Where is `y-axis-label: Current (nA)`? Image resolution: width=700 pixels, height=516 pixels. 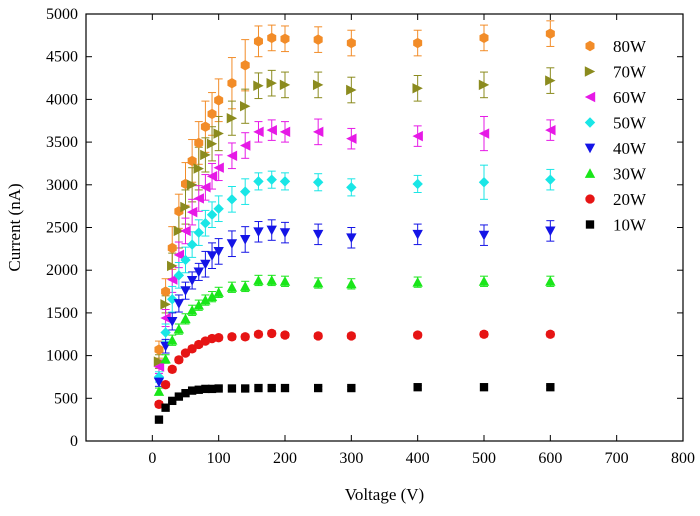
y-axis-label: Current (nA) is located at coordinates (14, 227).